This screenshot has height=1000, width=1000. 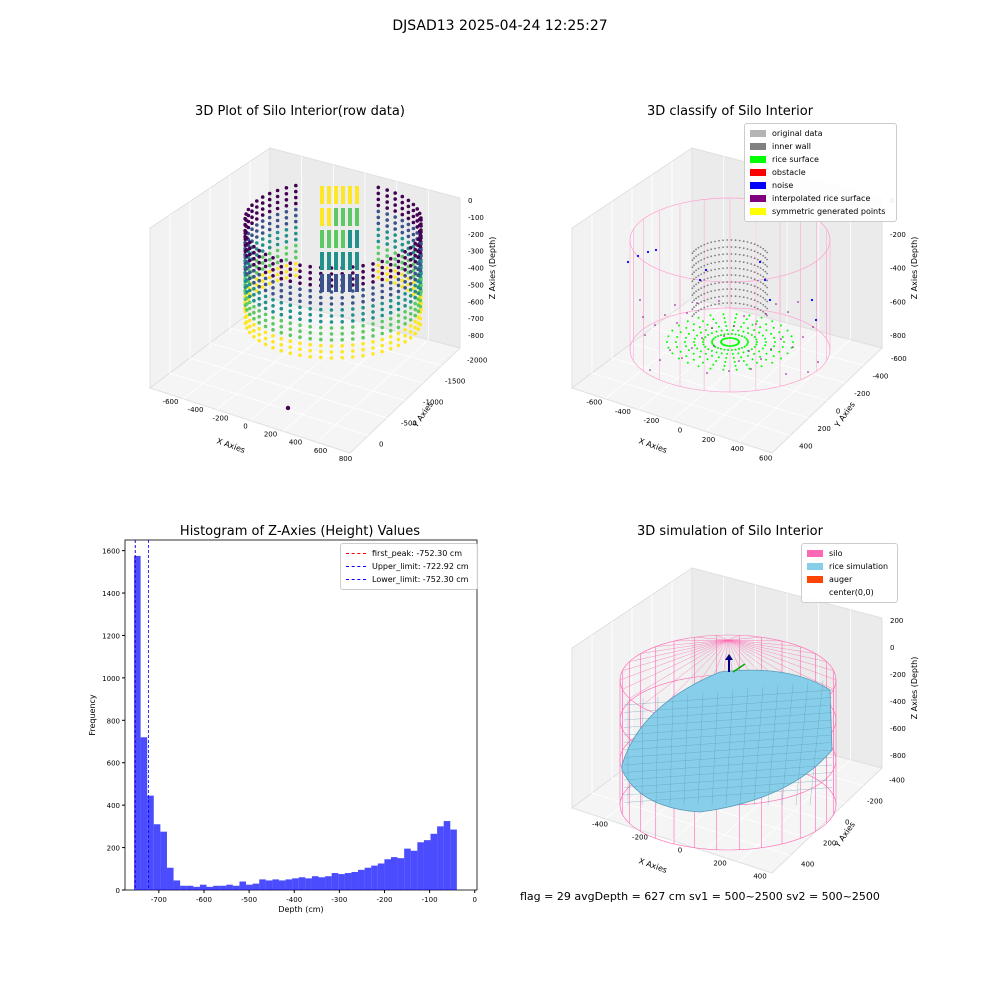 I want to click on y-tick-label: 200, so click(x=113, y=849).